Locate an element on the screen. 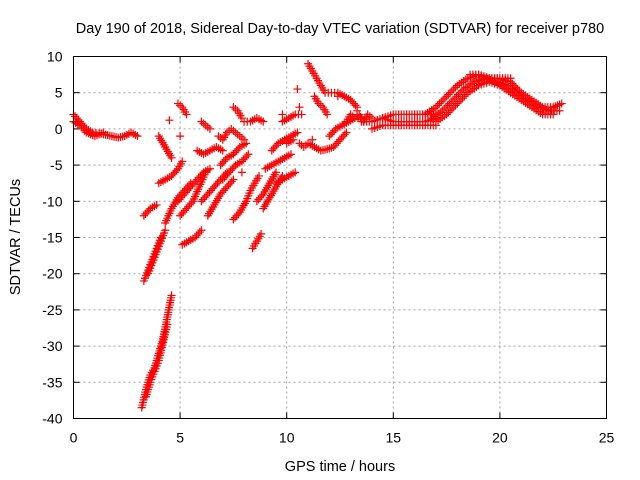 The width and height of the screenshot is (640, 480). y-tick-label: -20 is located at coordinates (52, 274).